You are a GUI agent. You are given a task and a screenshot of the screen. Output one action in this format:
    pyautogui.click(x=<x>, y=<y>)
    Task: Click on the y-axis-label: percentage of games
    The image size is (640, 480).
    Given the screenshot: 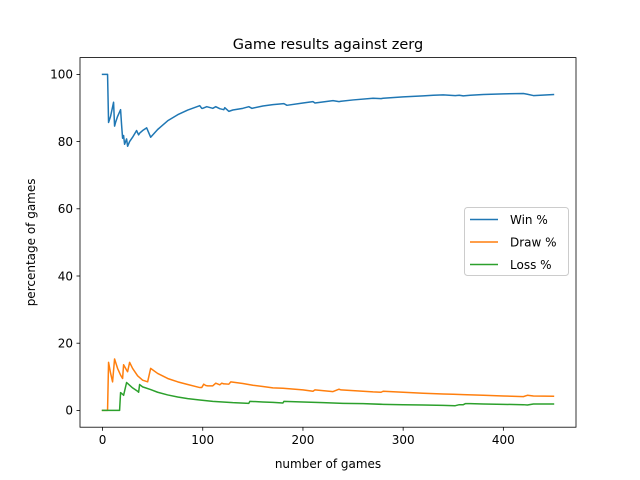 What is the action you would take?
    pyautogui.click(x=31, y=242)
    